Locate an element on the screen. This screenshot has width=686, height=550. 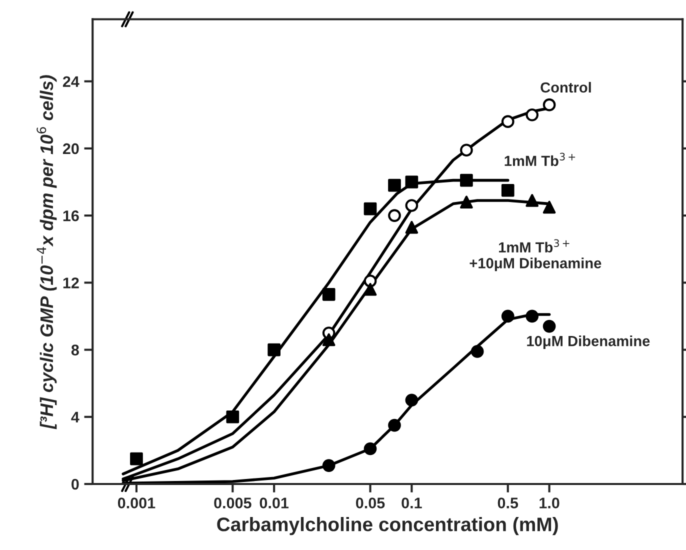
x-axis-title: Carbamylcholine concentration (mM) is located at coordinates (387, 526).